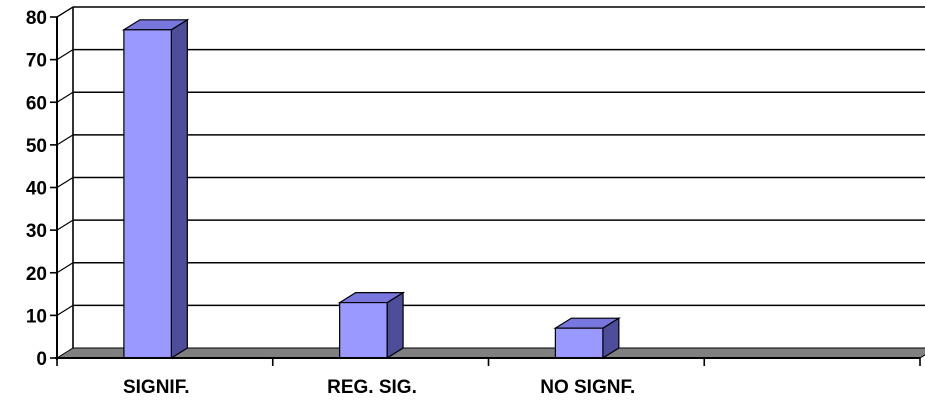  Describe the element at coordinates (36, 146) in the screenshot. I see `y-tick-label: 50` at that location.